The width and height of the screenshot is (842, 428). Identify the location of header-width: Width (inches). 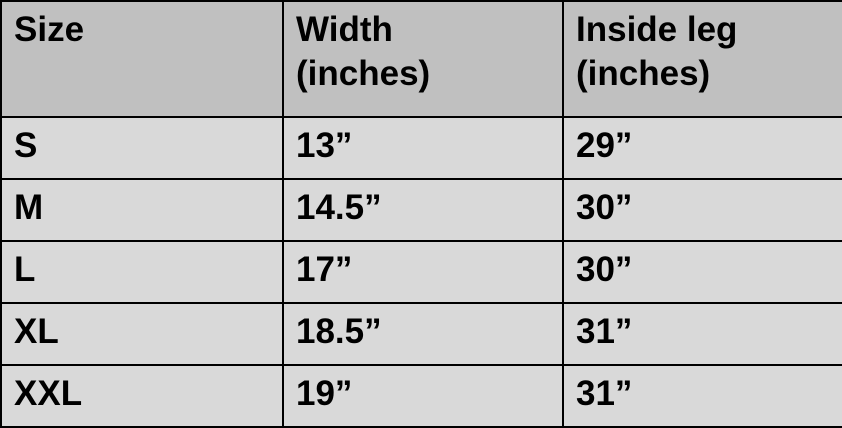
(423, 59).